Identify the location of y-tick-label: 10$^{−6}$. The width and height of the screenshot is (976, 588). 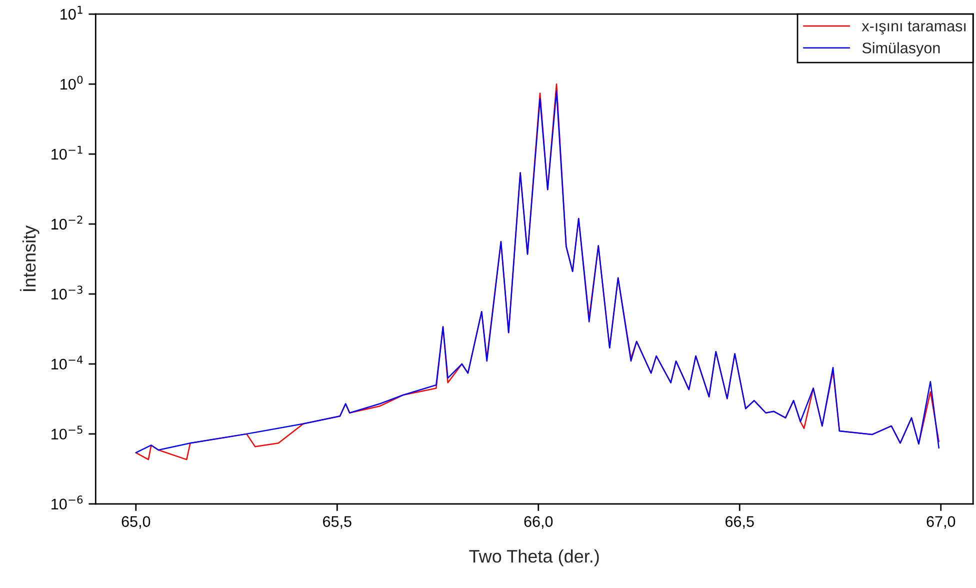
(67, 503).